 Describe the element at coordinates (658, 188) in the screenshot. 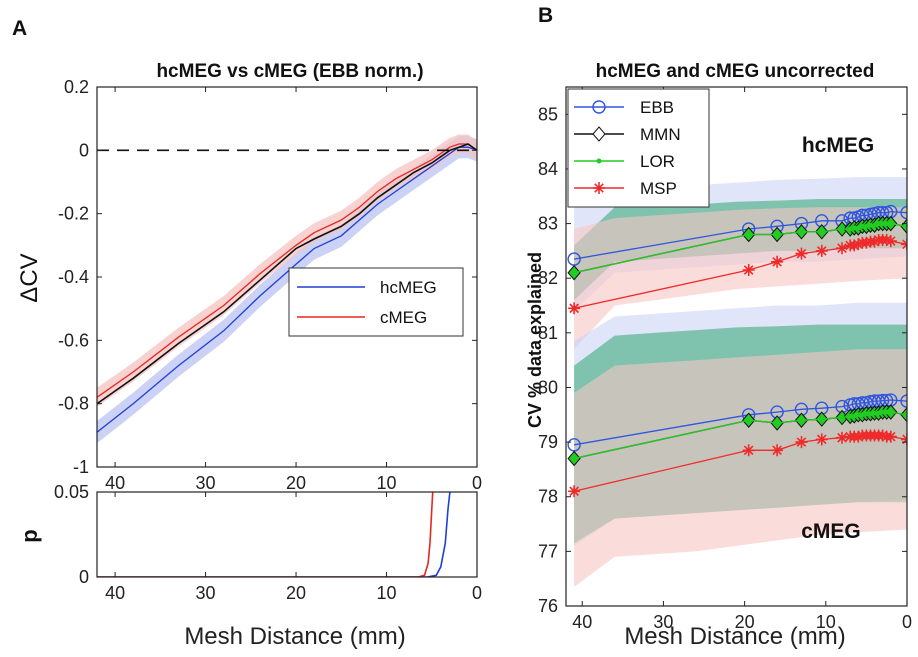

I see `panel-b-legend-label-MSP: MSP` at that location.